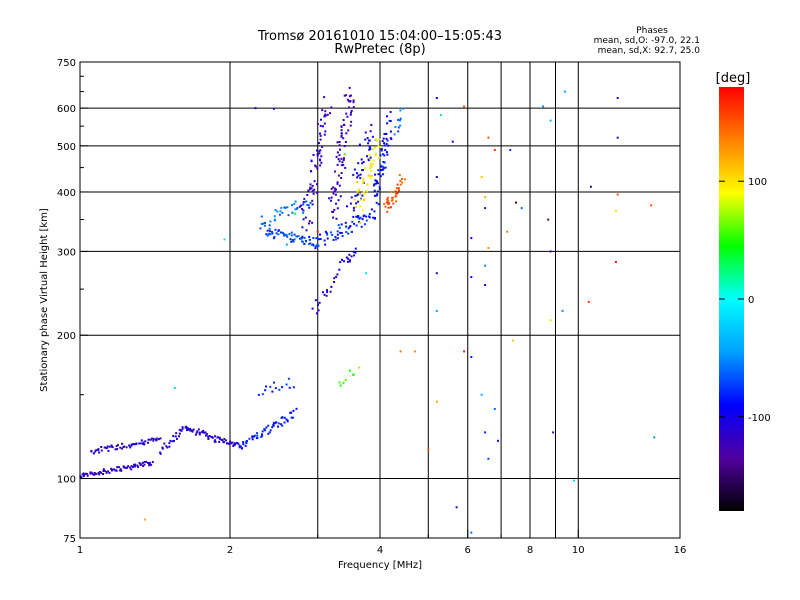  What do you see at coordinates (66, 63) in the screenshot?
I see `y-tick-label: 750` at bounding box center [66, 63].